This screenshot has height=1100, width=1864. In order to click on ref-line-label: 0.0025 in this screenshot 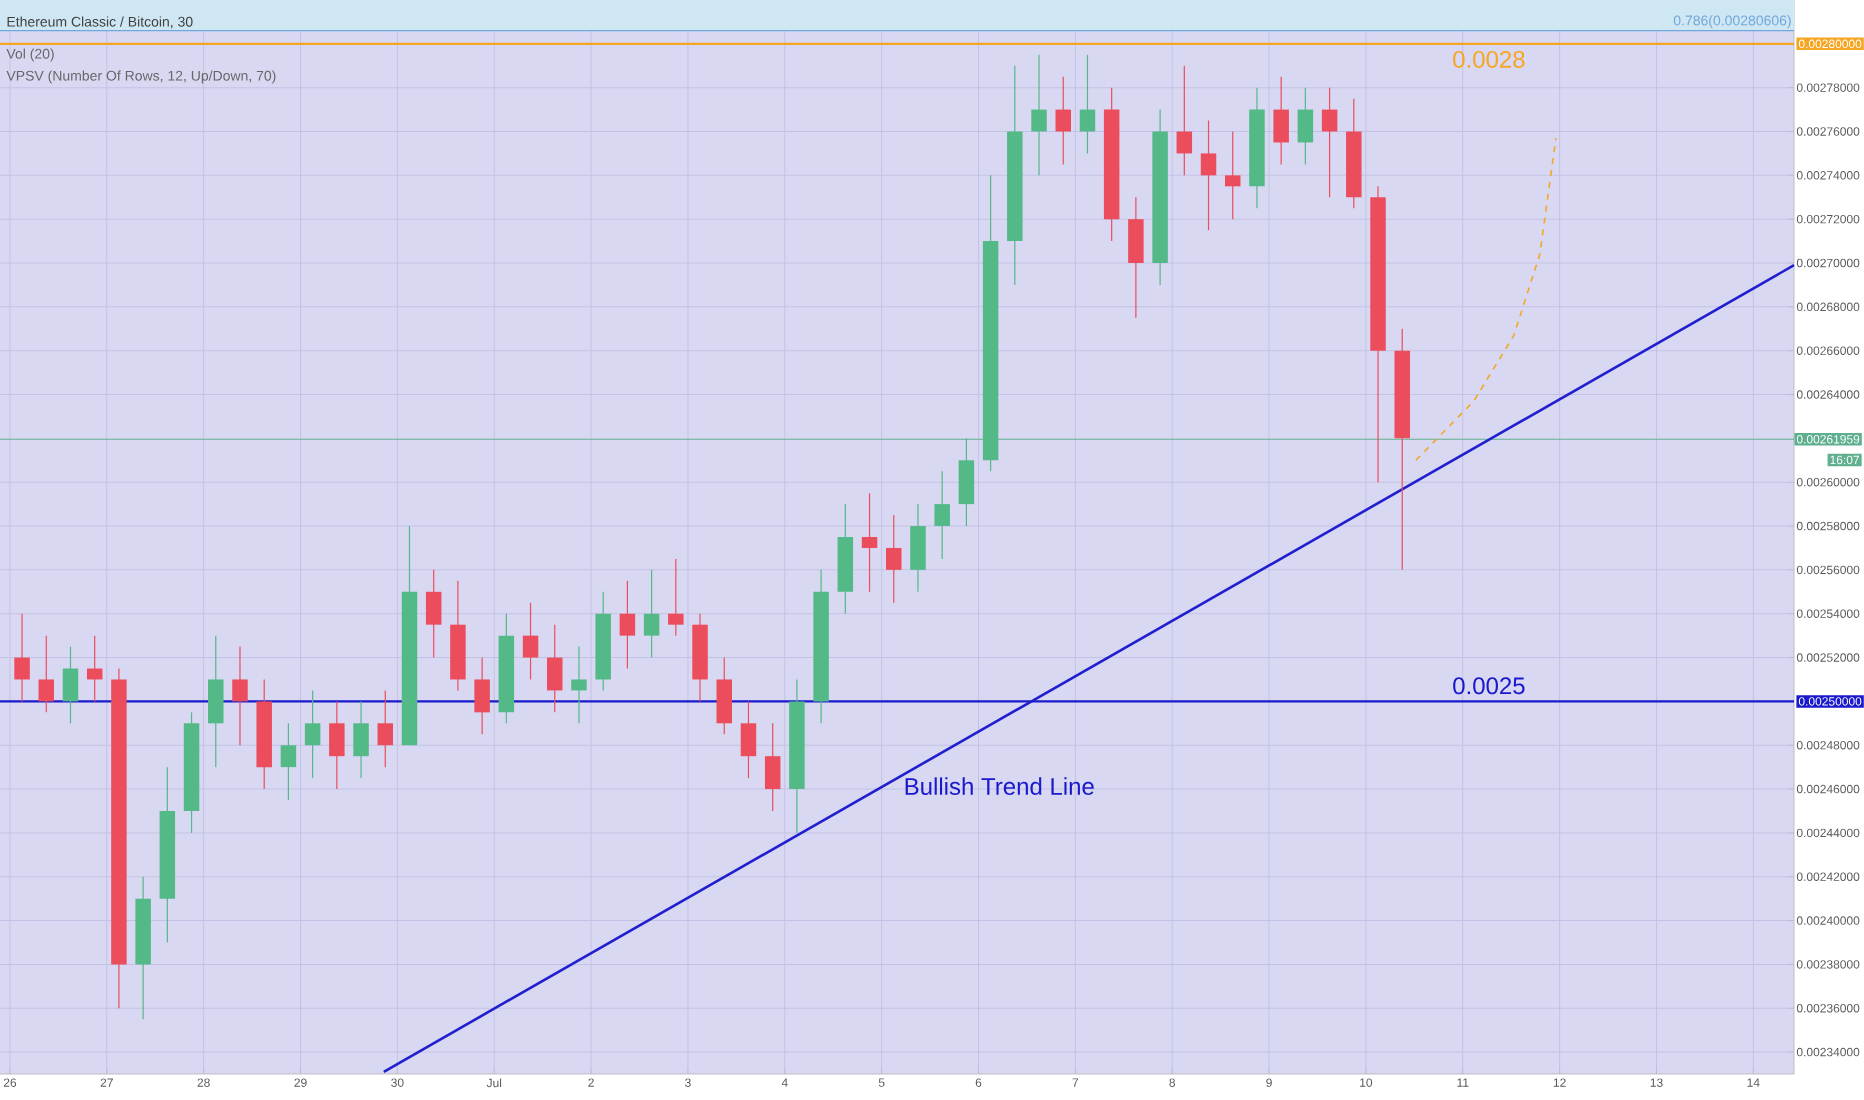, I will do `click(1489, 686)`.